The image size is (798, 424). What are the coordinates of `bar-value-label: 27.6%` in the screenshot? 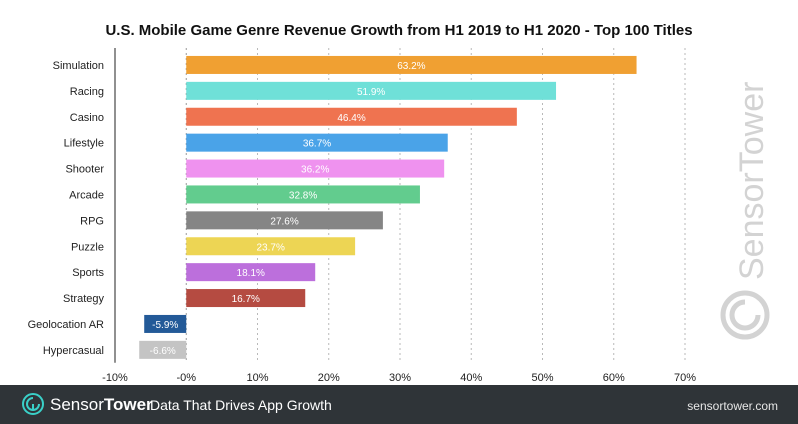 It's located at (284, 221).